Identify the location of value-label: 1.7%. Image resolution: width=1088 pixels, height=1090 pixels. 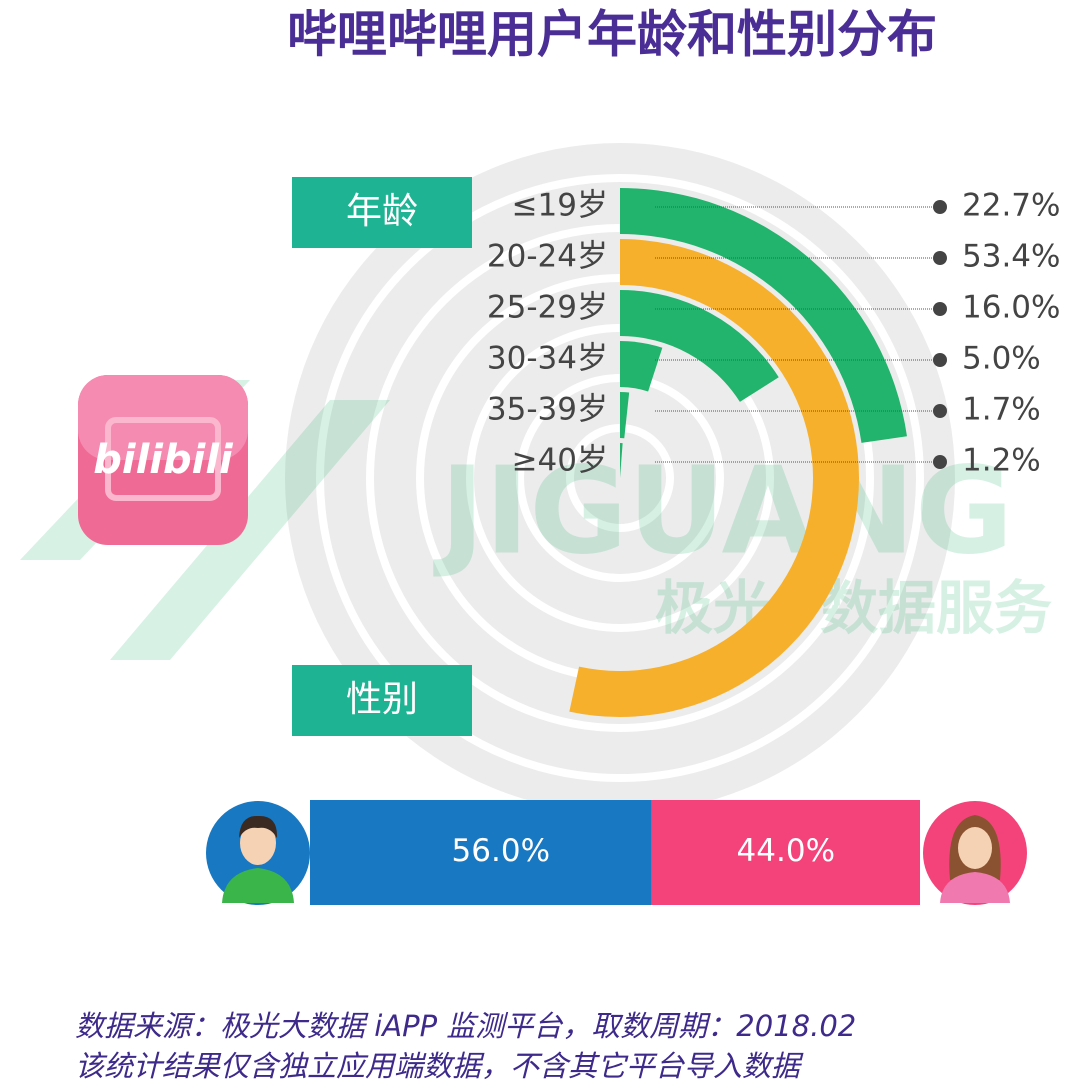
(1001, 410).